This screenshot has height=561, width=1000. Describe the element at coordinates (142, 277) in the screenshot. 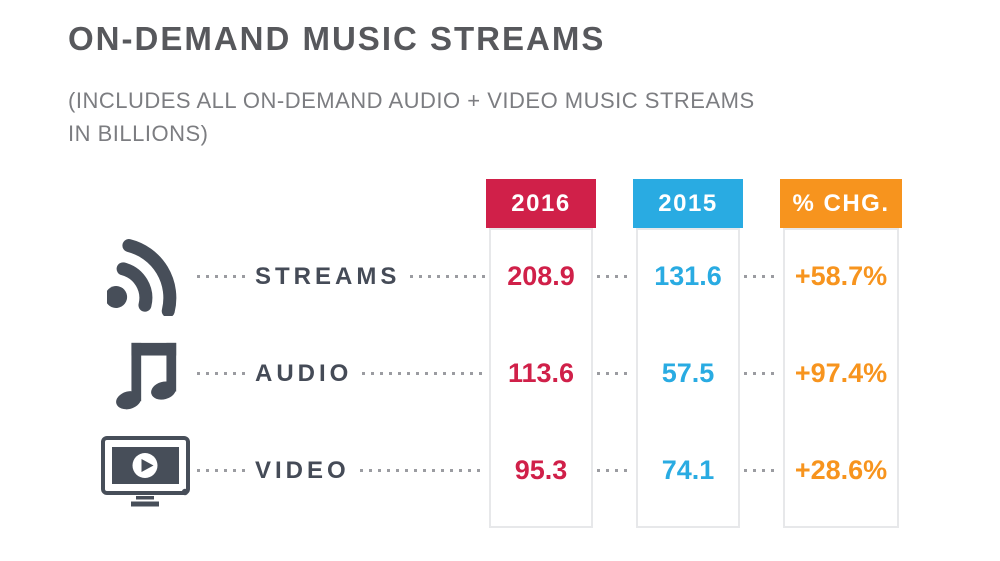

I see `streams-rss-icon` at that location.